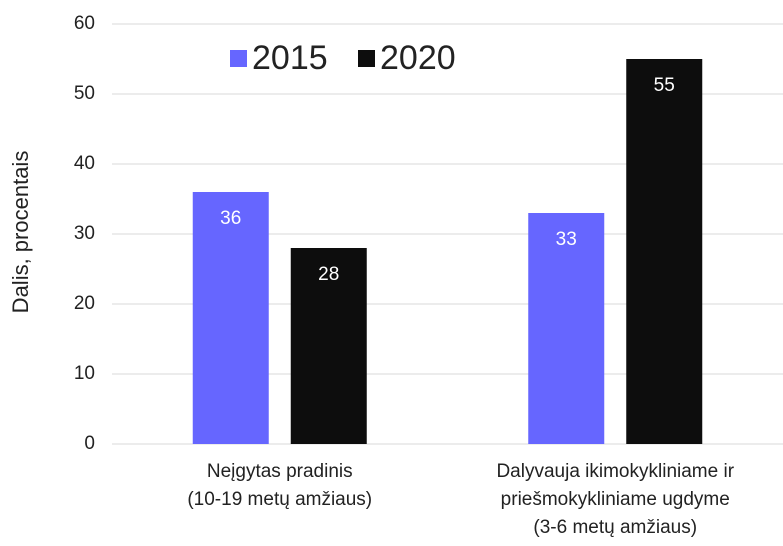 This screenshot has width=783, height=546. What do you see at coordinates (84, 373) in the screenshot?
I see `y-tick-label: 10` at bounding box center [84, 373].